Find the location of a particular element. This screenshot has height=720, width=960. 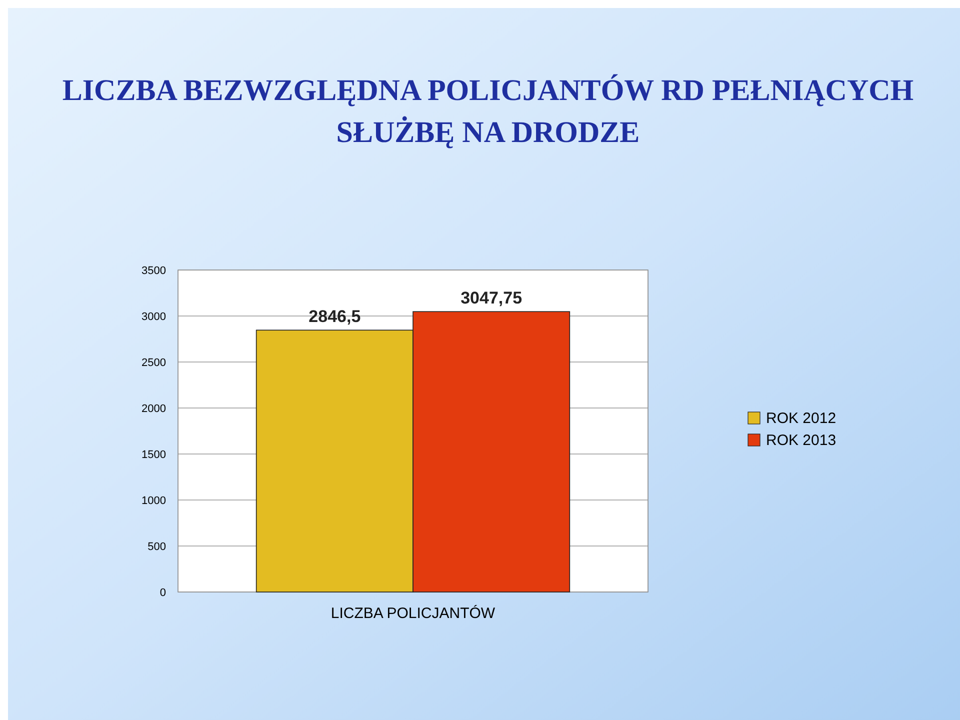

chart-title: LICZBA BEZWZGLĘDNA POLICJANTÓW RD PEŁNIĄCYCH SŁUŻBĘ NA DRODZE is located at coordinates (488, 111).